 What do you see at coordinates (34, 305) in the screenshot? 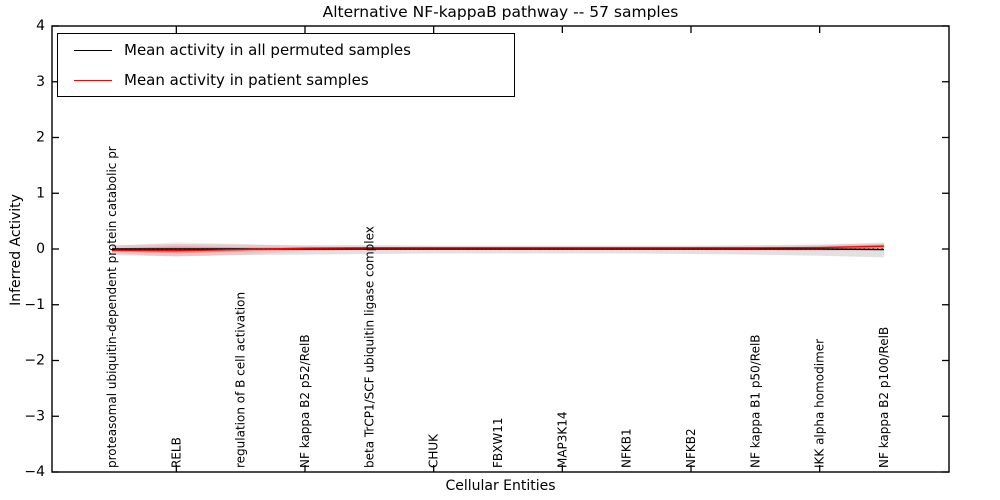
I see `y-tick-label: −1` at bounding box center [34, 305].